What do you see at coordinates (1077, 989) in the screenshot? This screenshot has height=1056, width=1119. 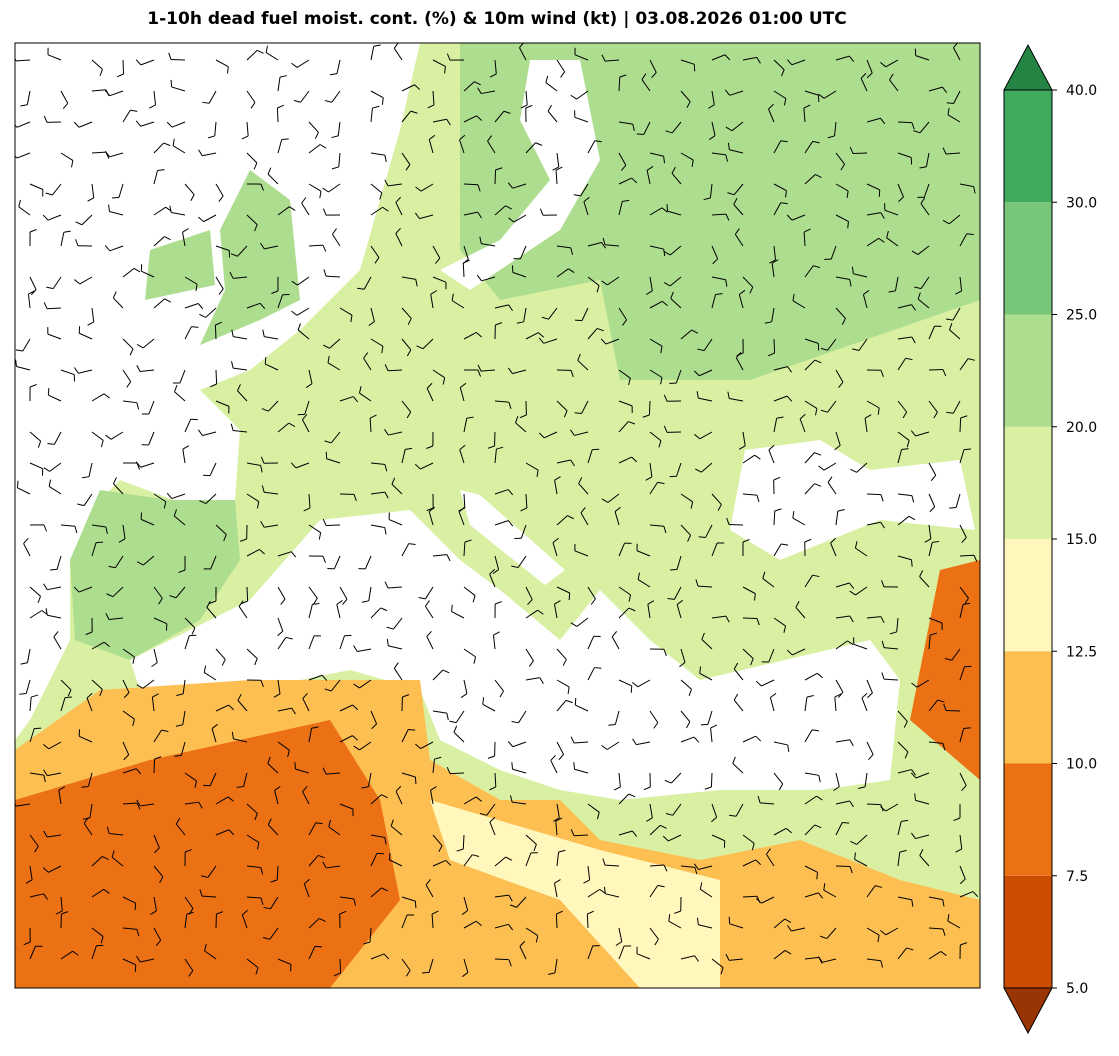 I see `colorbar-tick-label: 5.0` at bounding box center [1077, 989].